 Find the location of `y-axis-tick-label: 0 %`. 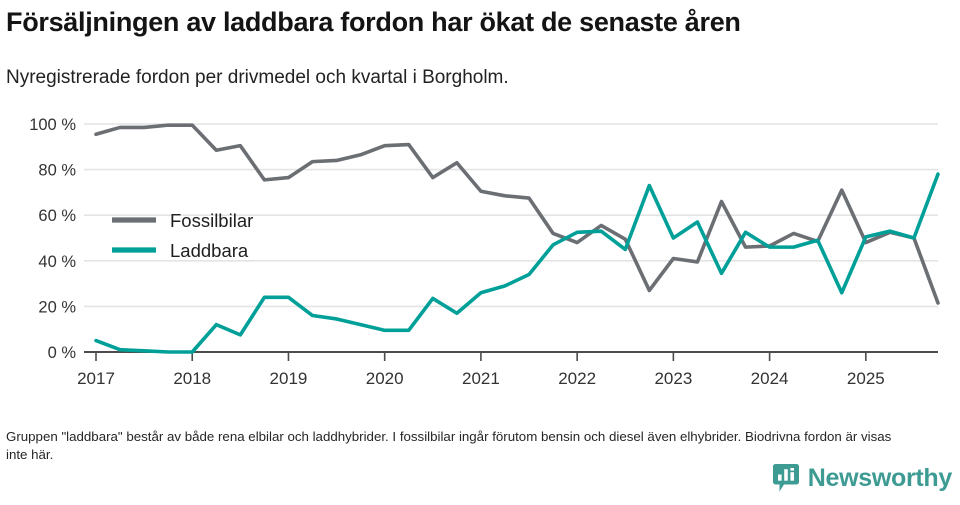

y-axis-tick-label: 0 % is located at coordinates (62, 353).